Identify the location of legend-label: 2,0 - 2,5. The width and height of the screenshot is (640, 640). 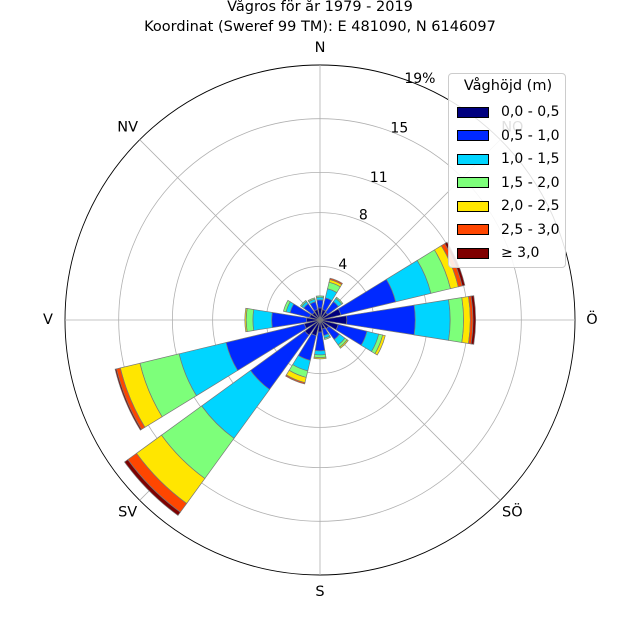
(530, 206).